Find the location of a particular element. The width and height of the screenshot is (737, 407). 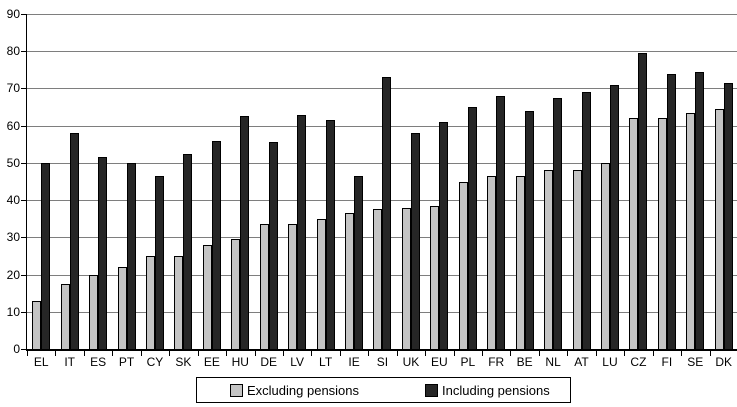

bar-excluding-pensions-ES is located at coordinates (94, 311).